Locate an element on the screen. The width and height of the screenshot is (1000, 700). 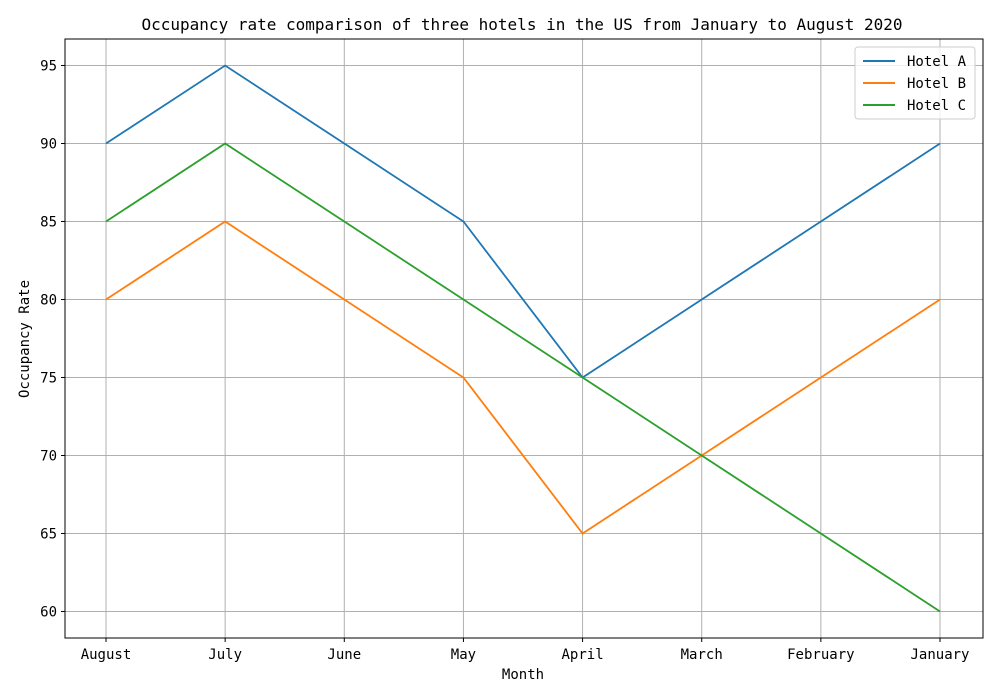
legend-label-hotel-b: Hotel B is located at coordinates (936, 84).